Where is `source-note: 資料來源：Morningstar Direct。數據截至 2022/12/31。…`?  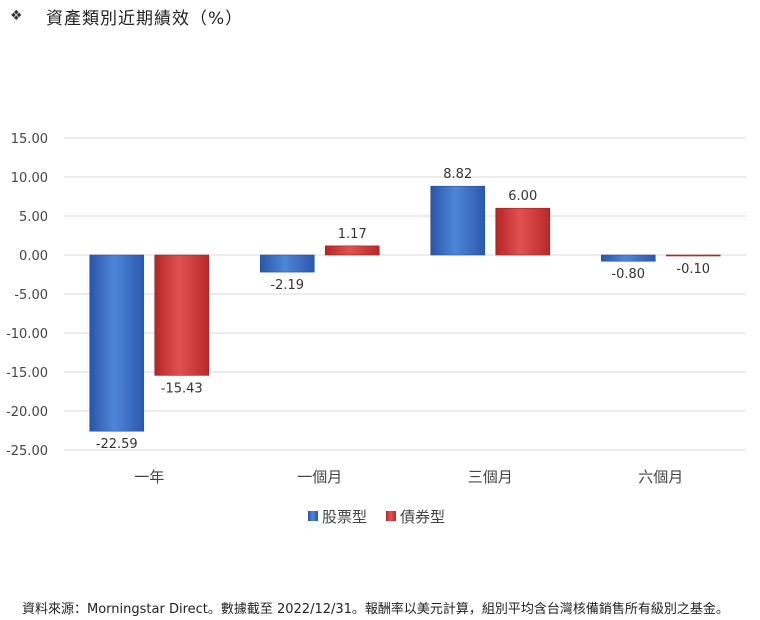 source-note: 資料來源：Morningstar Direct。數據截至 2022/12/31。… is located at coordinates (375, 609).